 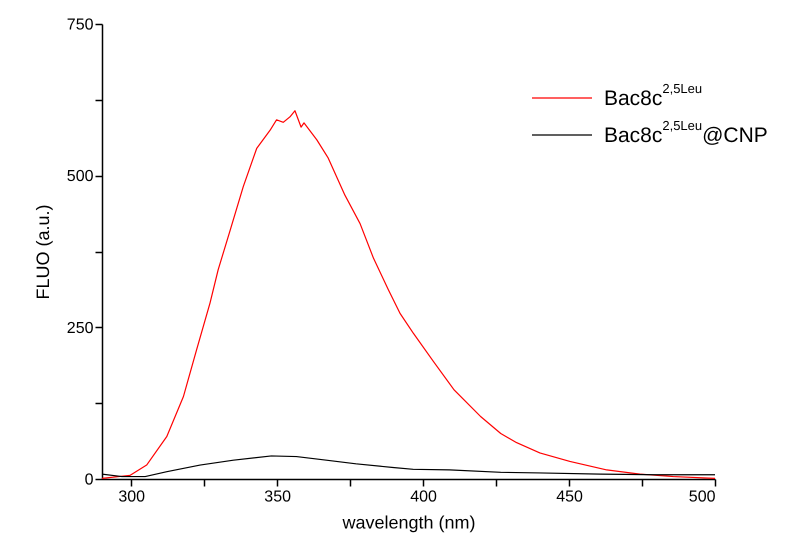 I want to click on y-tick-label: 0, so click(x=89, y=480).